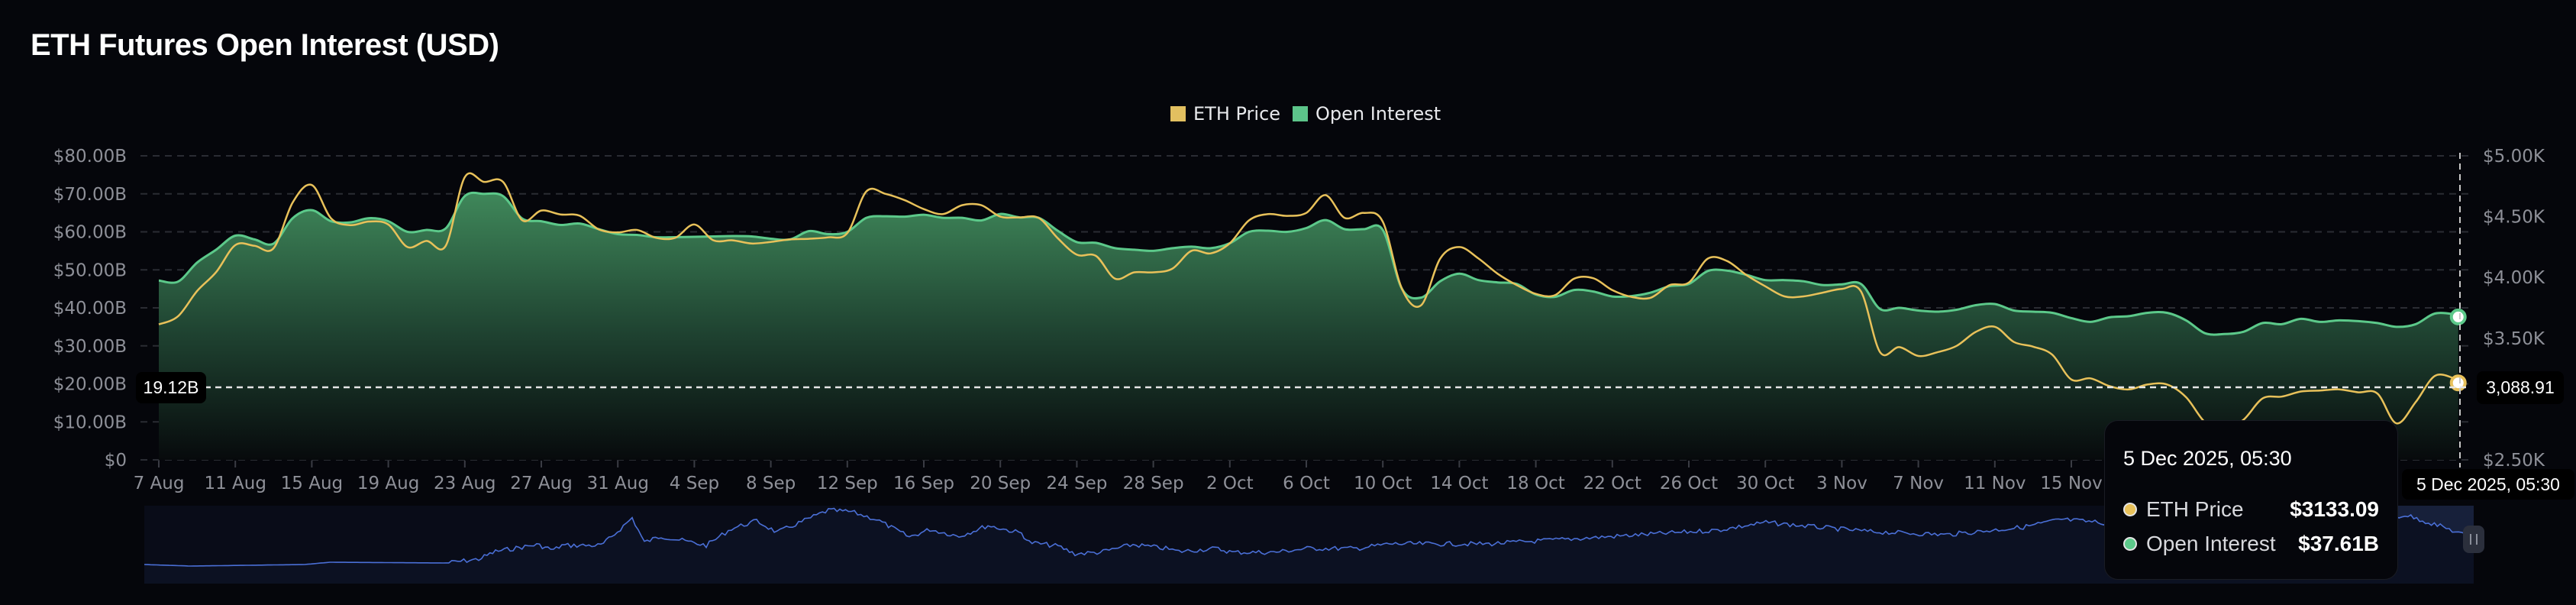 Image resolution: width=2576 pixels, height=605 pixels. I want to click on navigator-area, so click(1309, 546).